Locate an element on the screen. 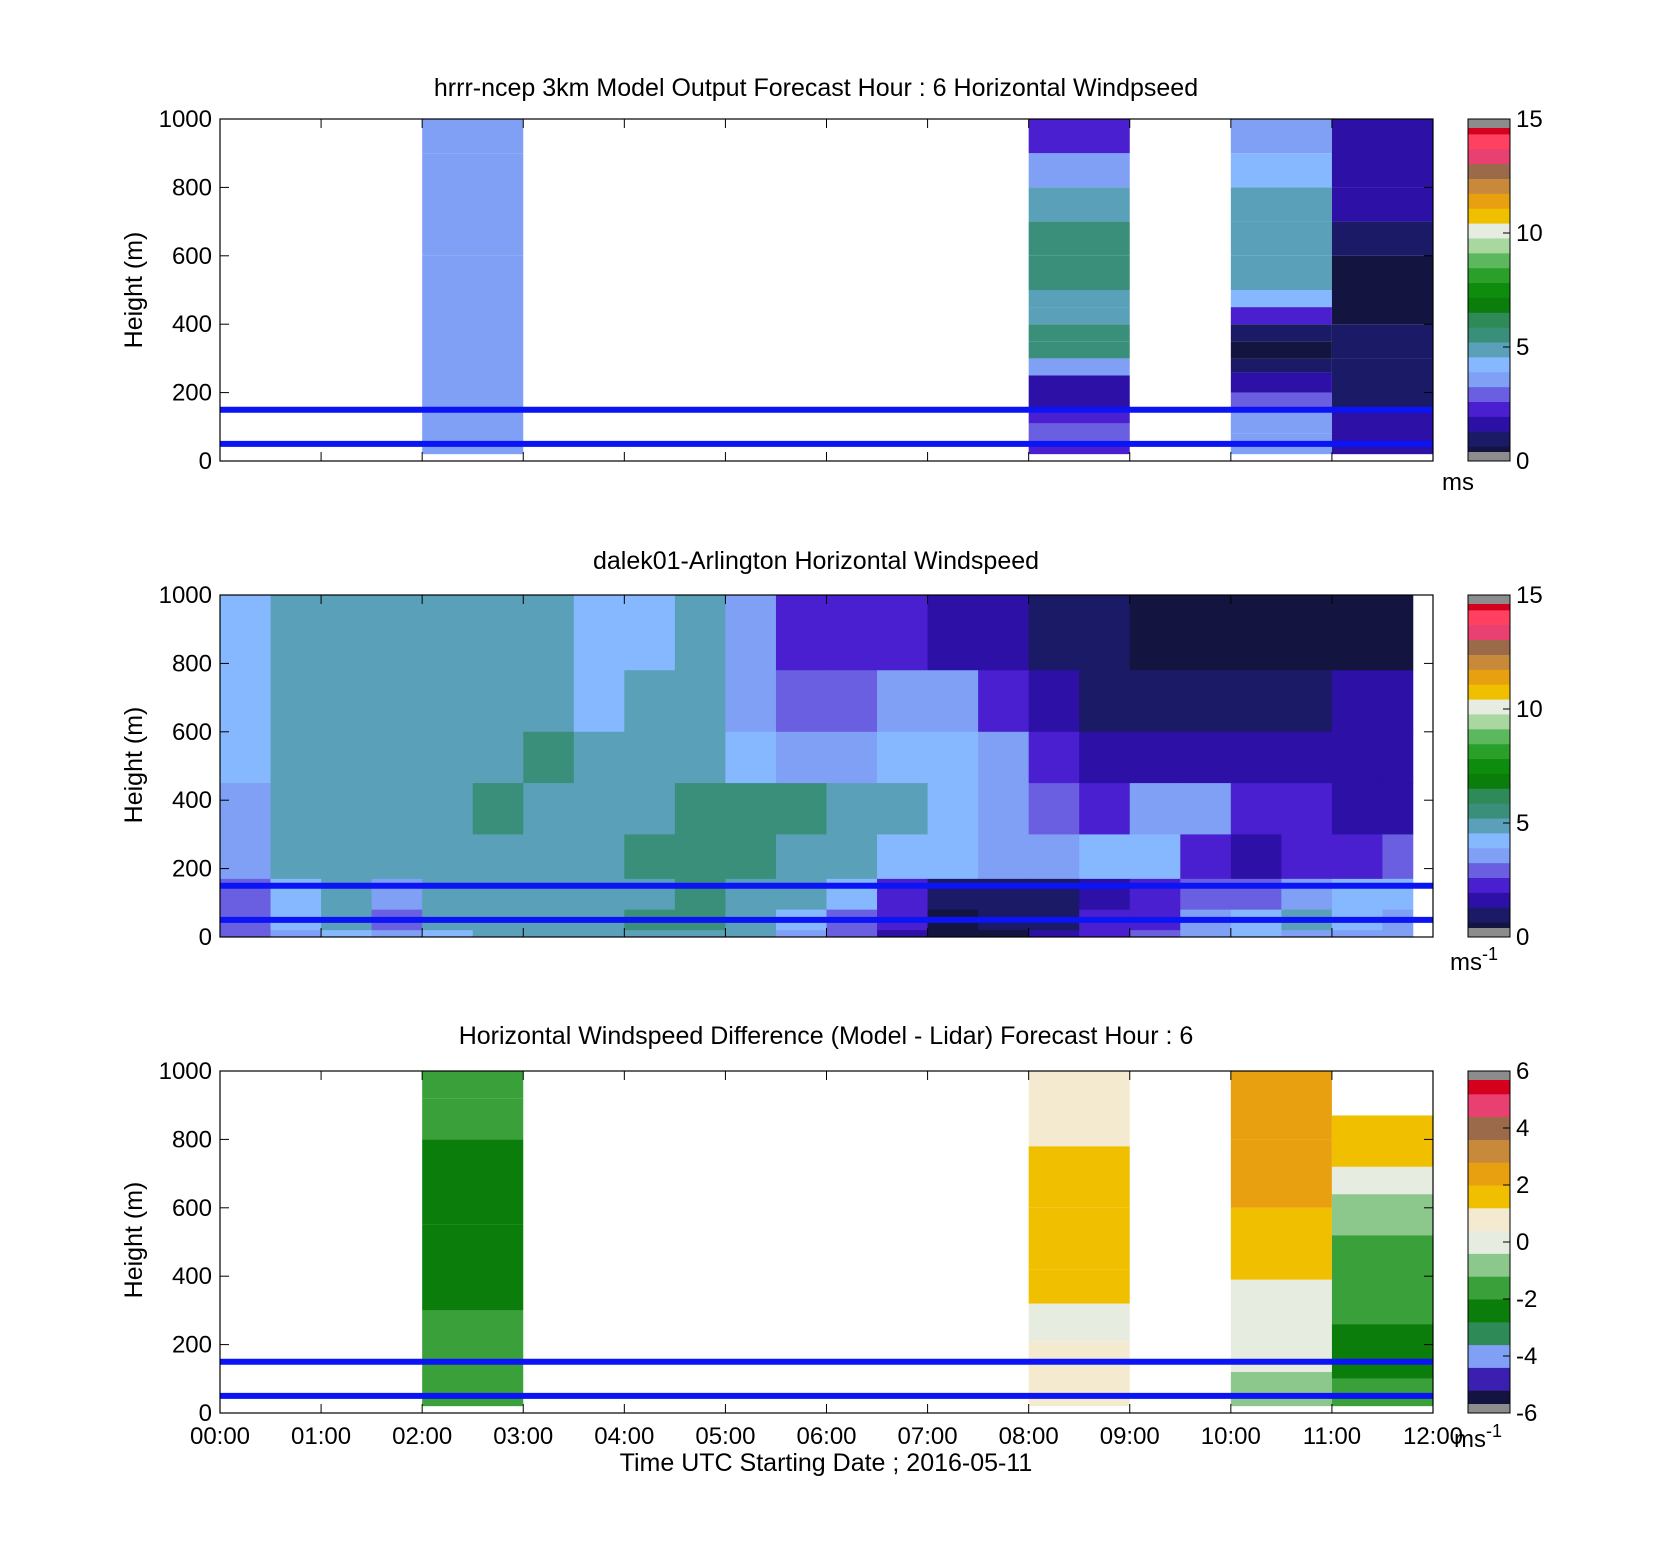 This screenshot has width=1680, height=1566. x-axis-label: Time UTC Starting Date ; 2016-05-11 is located at coordinates (826, 1463).